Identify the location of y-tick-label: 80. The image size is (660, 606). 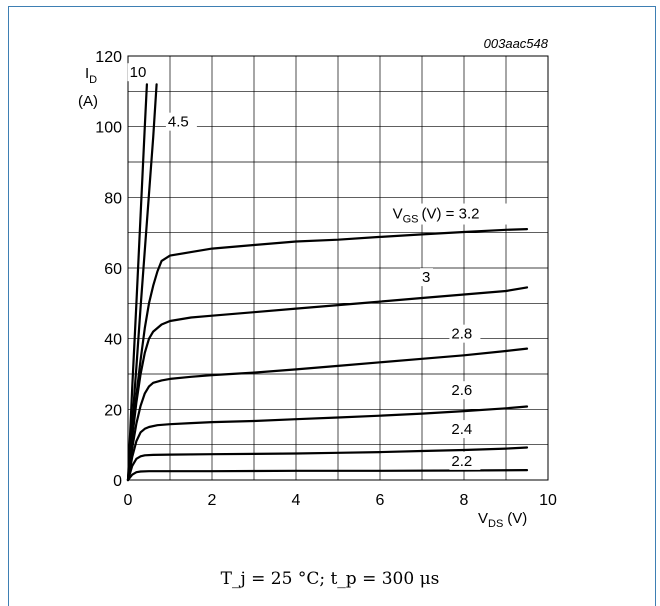
(113, 198).